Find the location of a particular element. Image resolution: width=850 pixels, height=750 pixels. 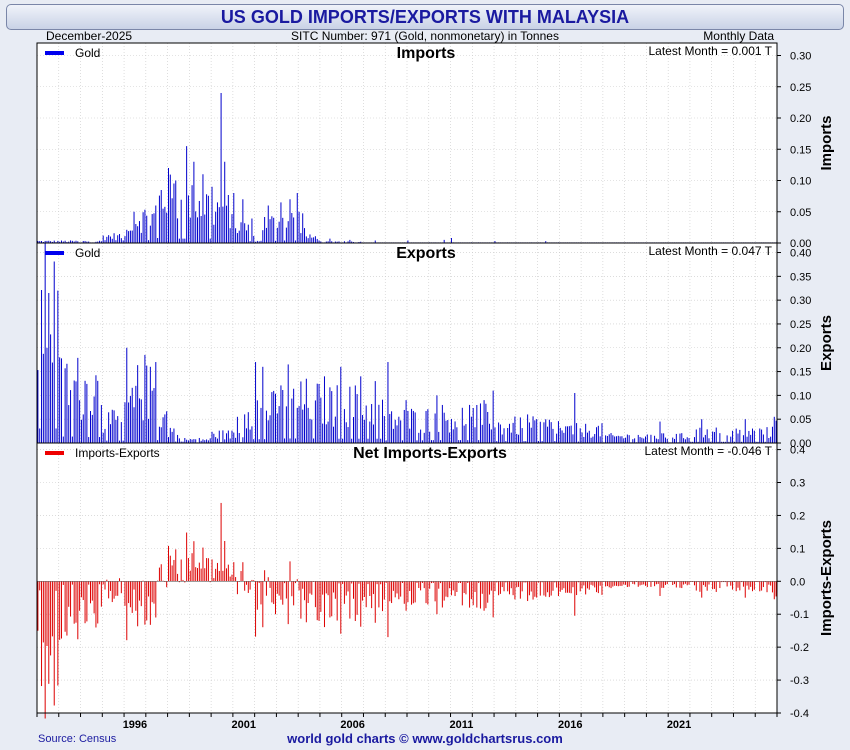

page-title: US GOLD IMPORTS/EXPORTS WITH MALAYSIA is located at coordinates (425, 17).